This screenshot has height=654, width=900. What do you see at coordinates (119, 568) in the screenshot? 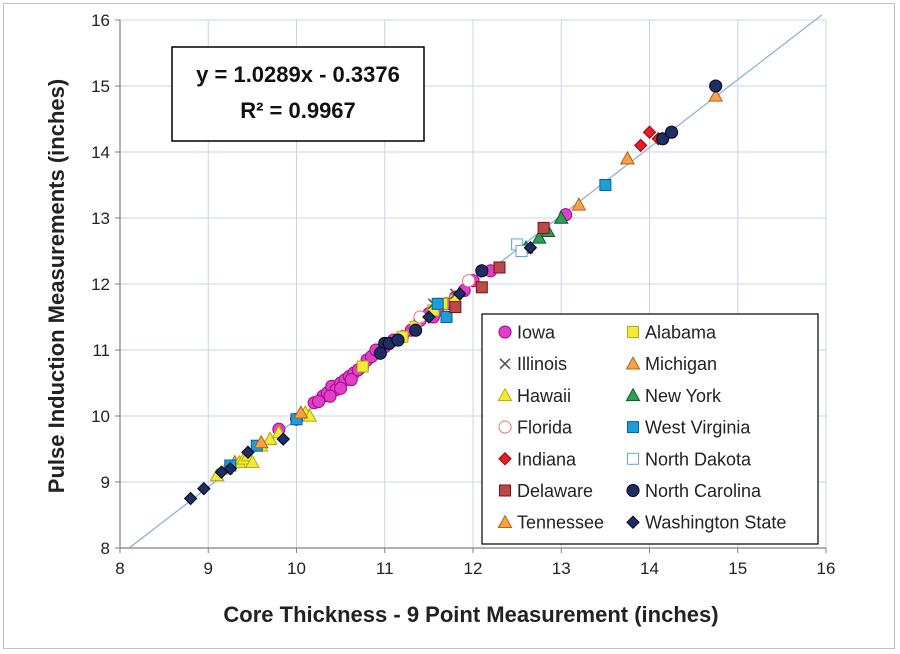
I see `x-tick-label: 8` at bounding box center [119, 568].